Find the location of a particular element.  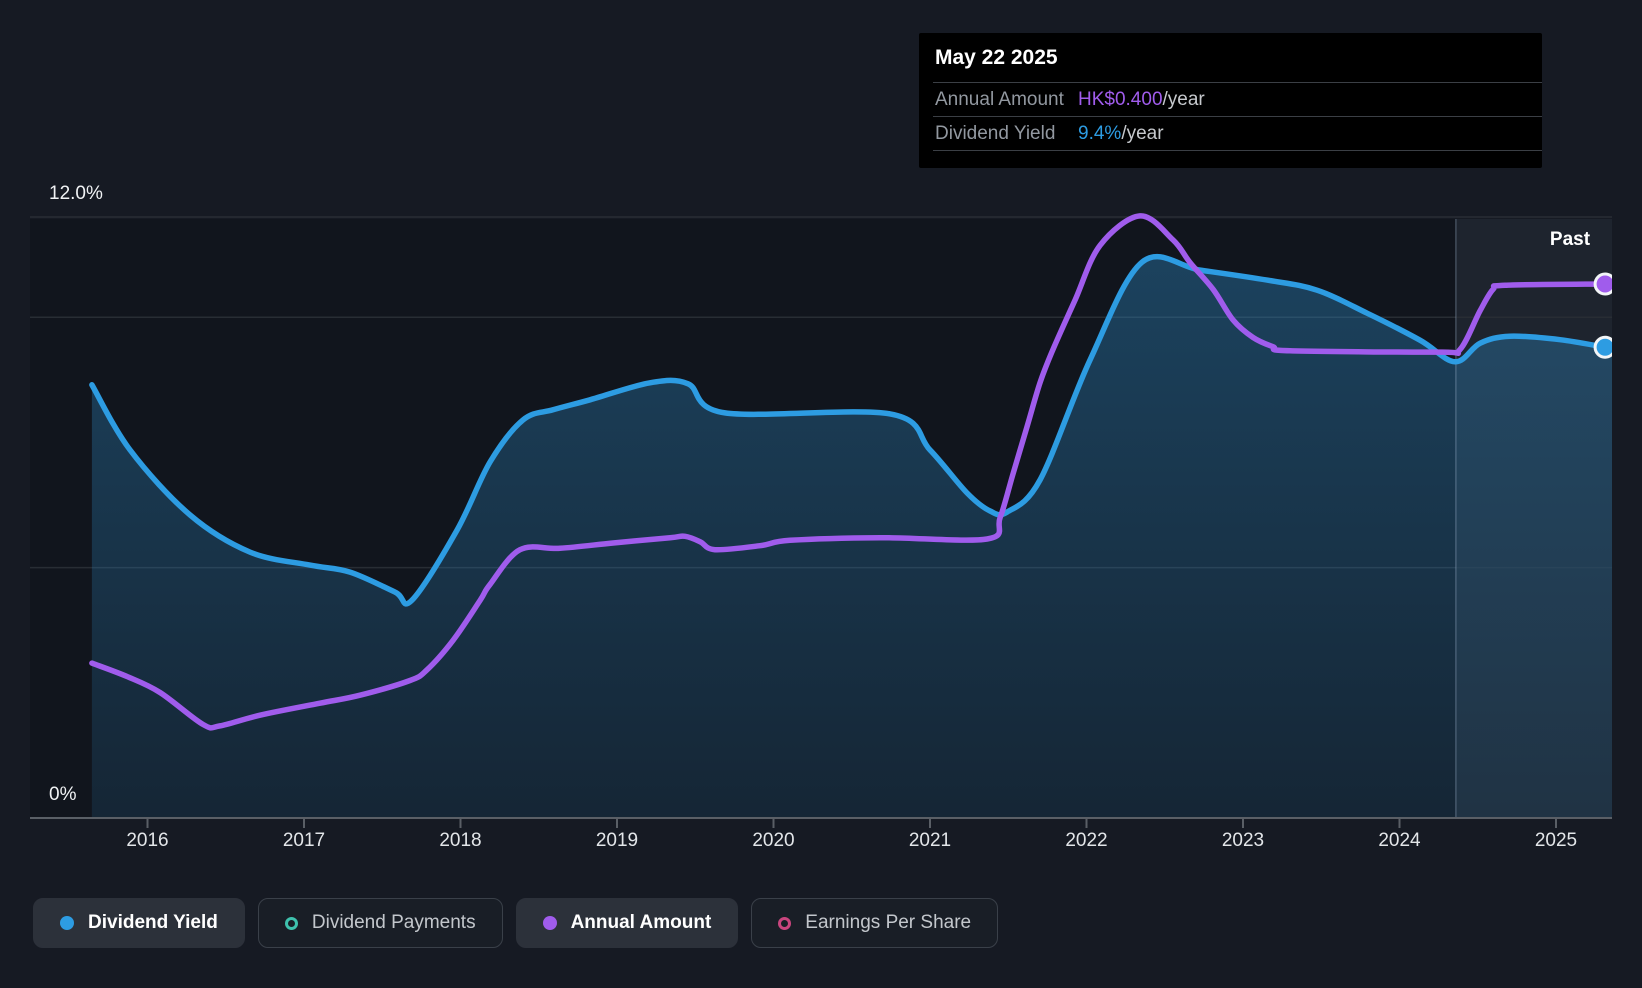

tooltip-yield-suffix: /year is located at coordinates (1142, 133).